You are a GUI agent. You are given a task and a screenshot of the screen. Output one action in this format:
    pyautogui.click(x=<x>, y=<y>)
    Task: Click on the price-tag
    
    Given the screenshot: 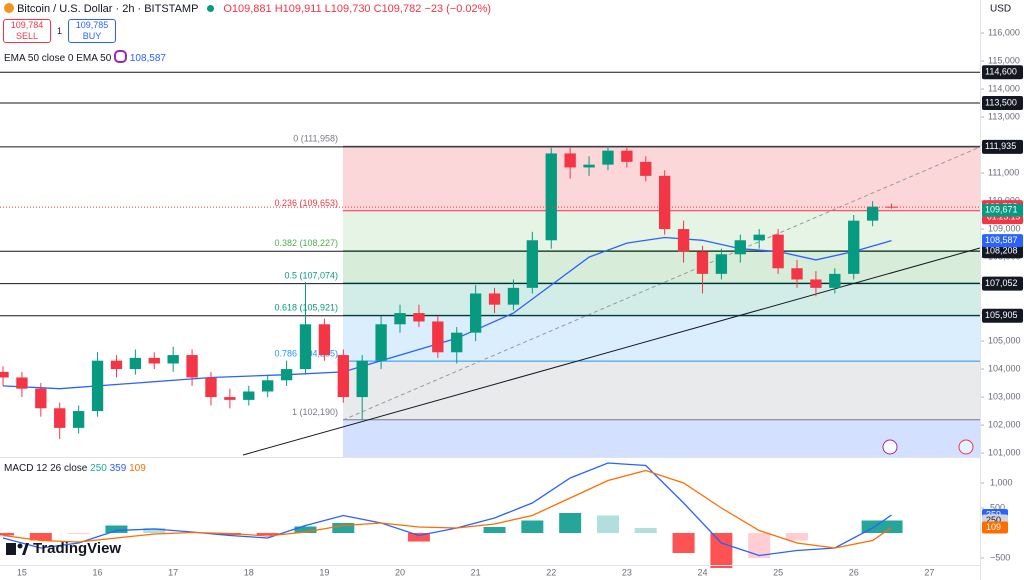 What is the action you would take?
    pyautogui.click(x=1002, y=241)
    